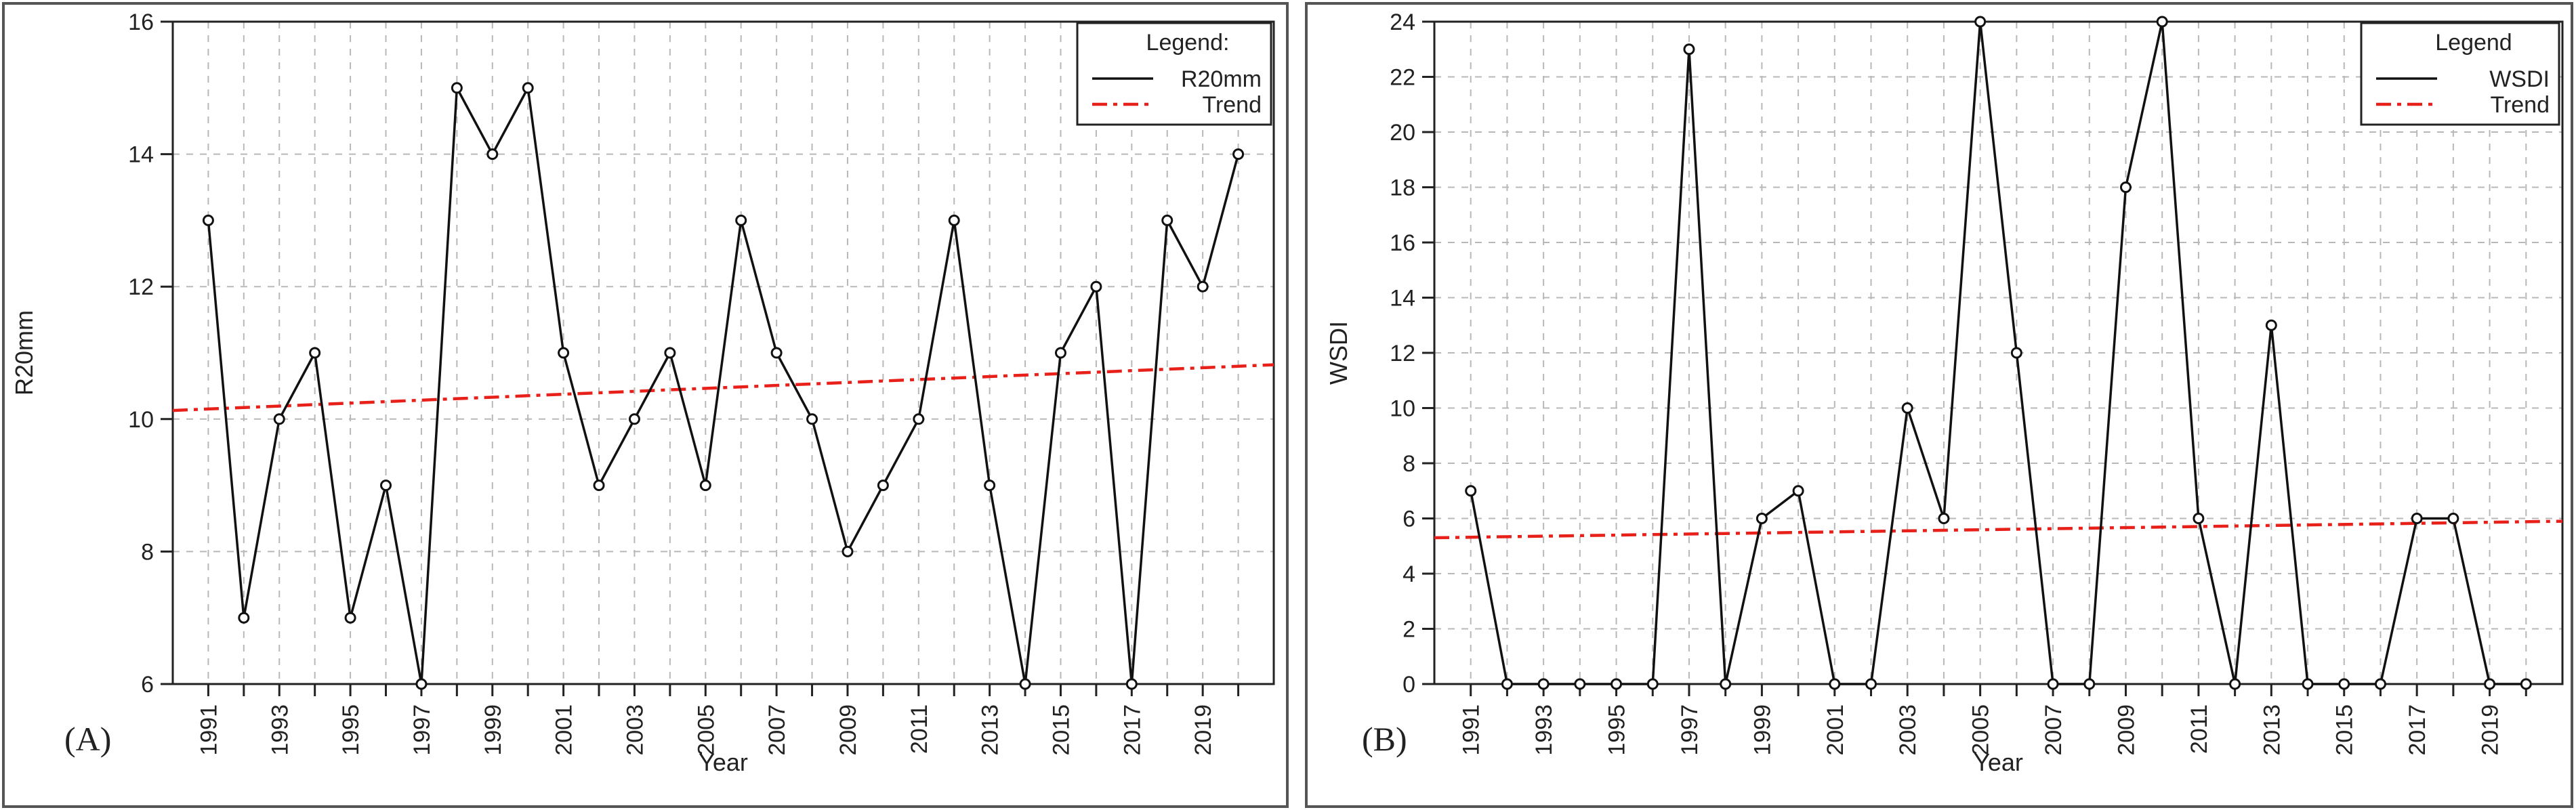 Image resolution: width=2576 pixels, height=810 pixels. Describe the element at coordinates (1402, 22) in the screenshot. I see `y-tick-label: 24` at that location.